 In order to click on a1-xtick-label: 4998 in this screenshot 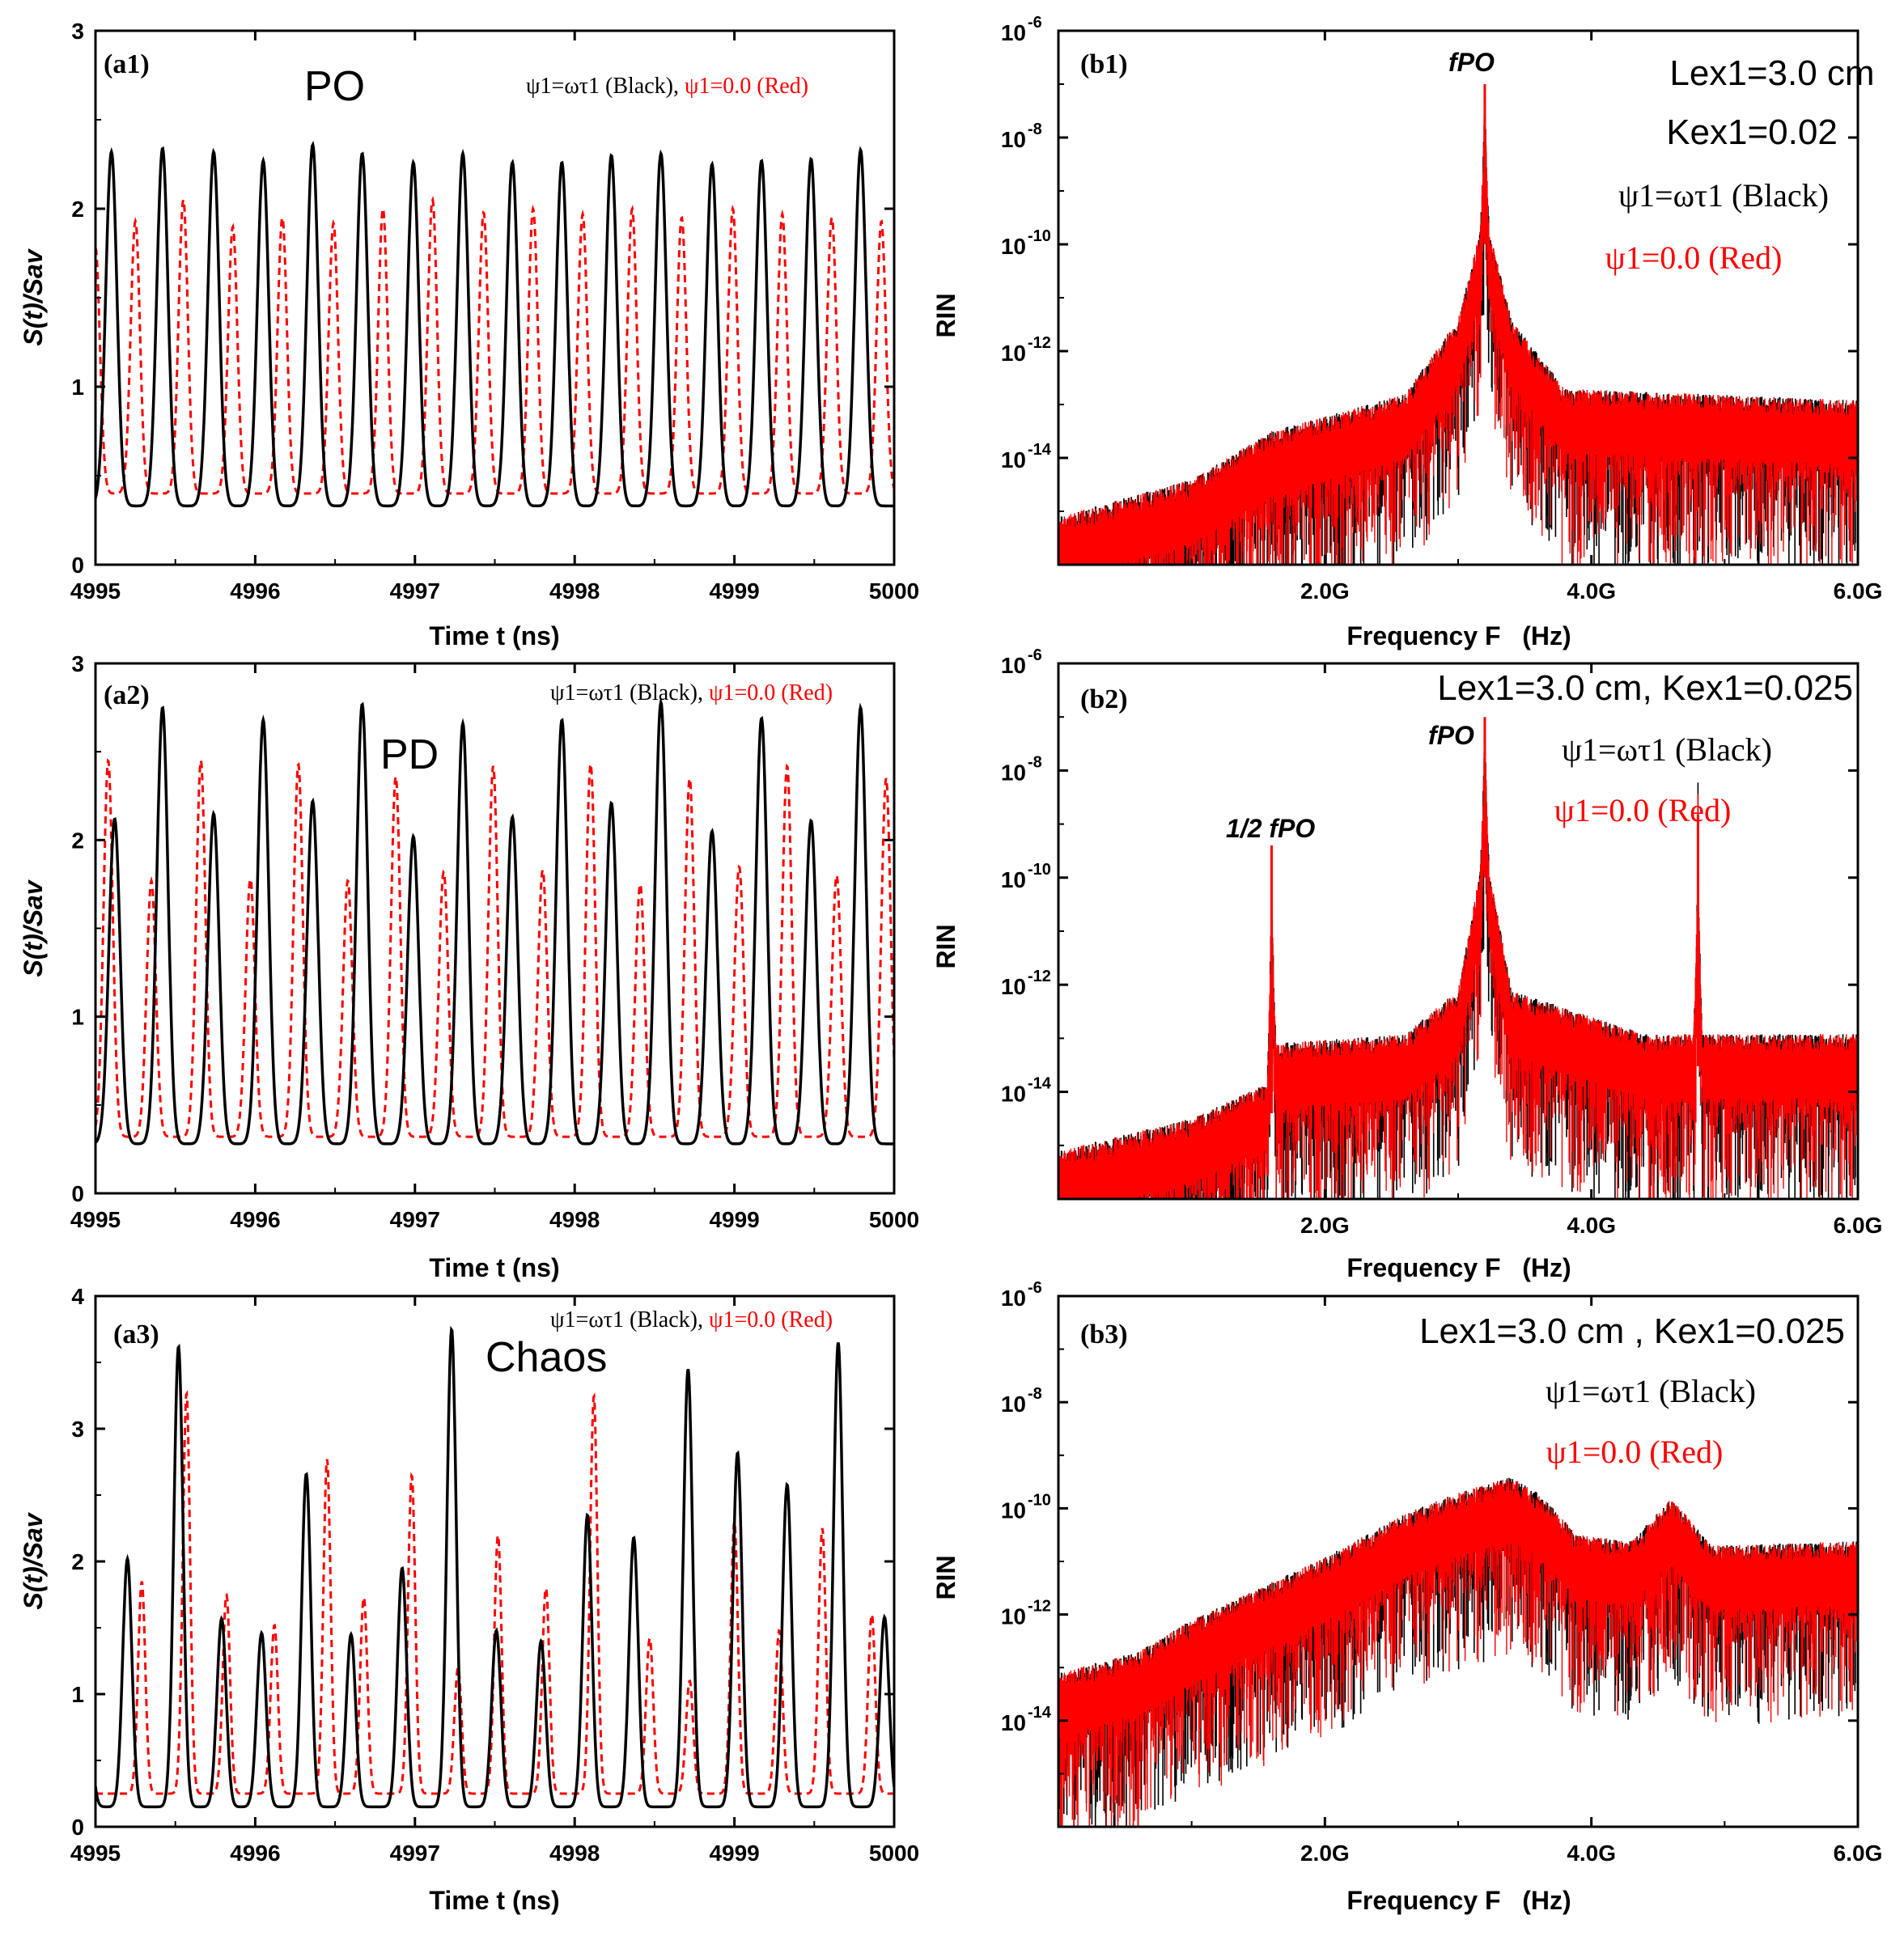, I will do `click(574, 591)`.